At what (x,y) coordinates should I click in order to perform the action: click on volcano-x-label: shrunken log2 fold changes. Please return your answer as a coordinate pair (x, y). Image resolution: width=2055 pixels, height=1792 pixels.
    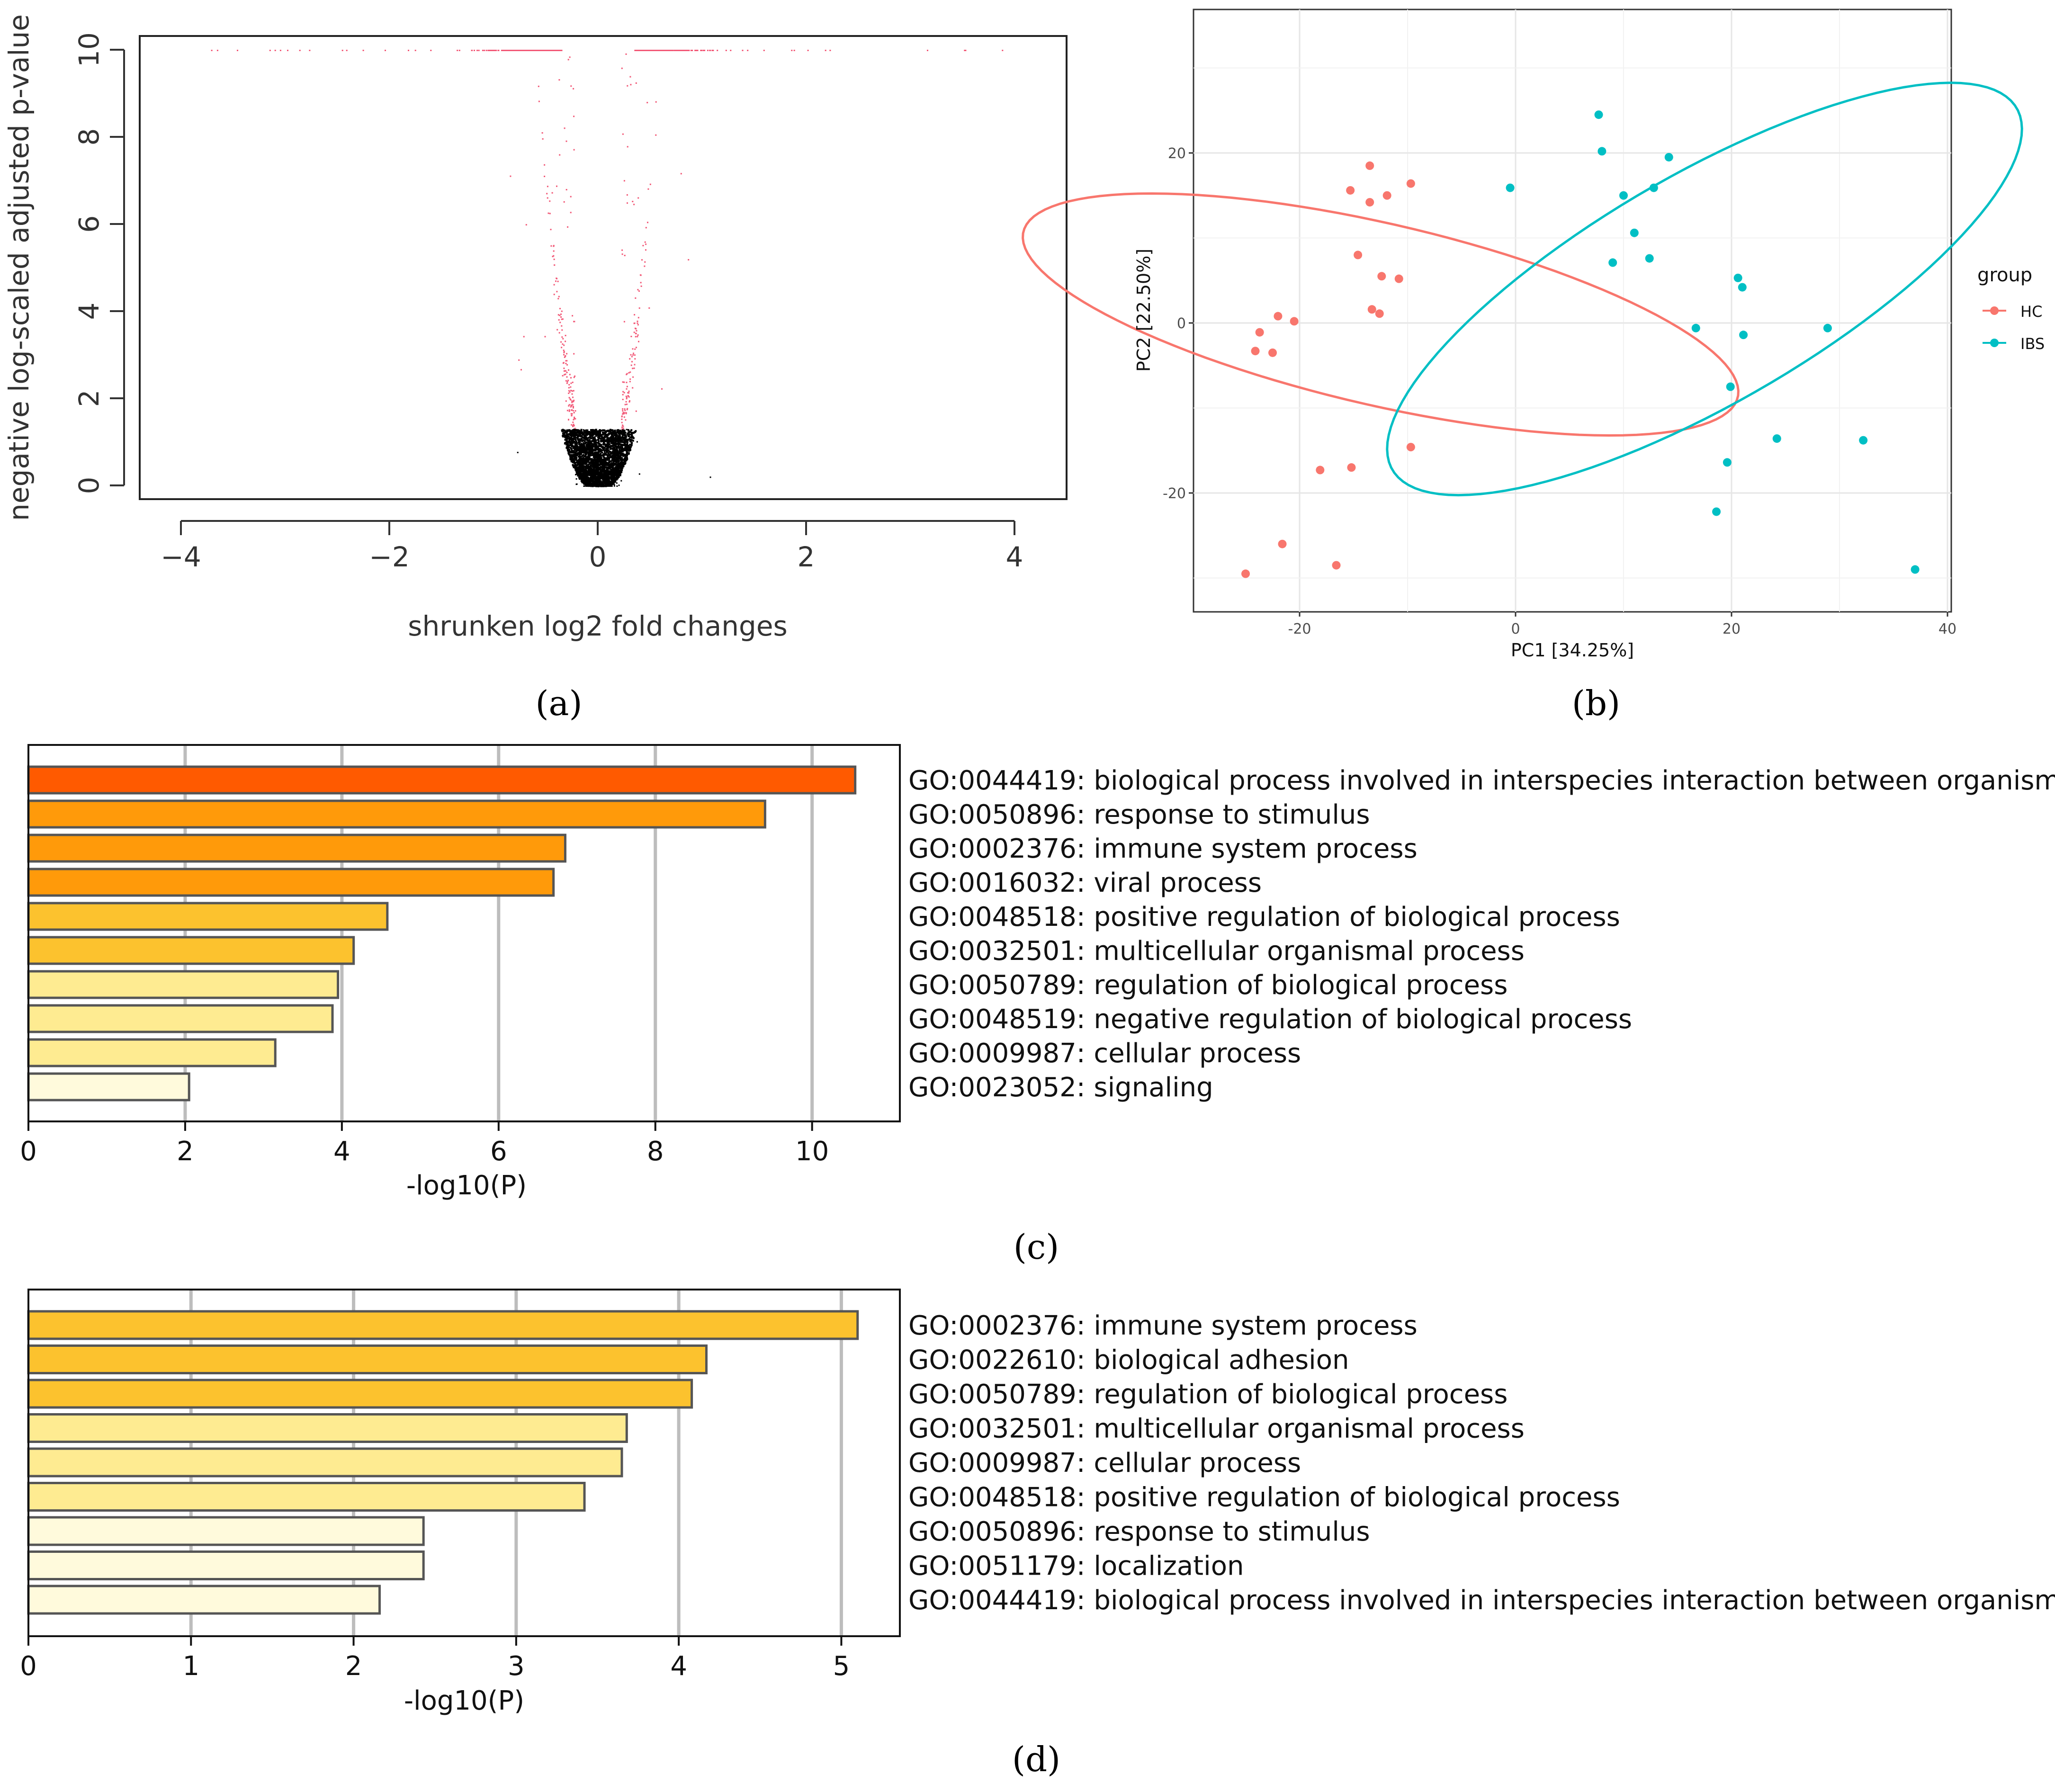
    Looking at the image, I should click on (597, 626).